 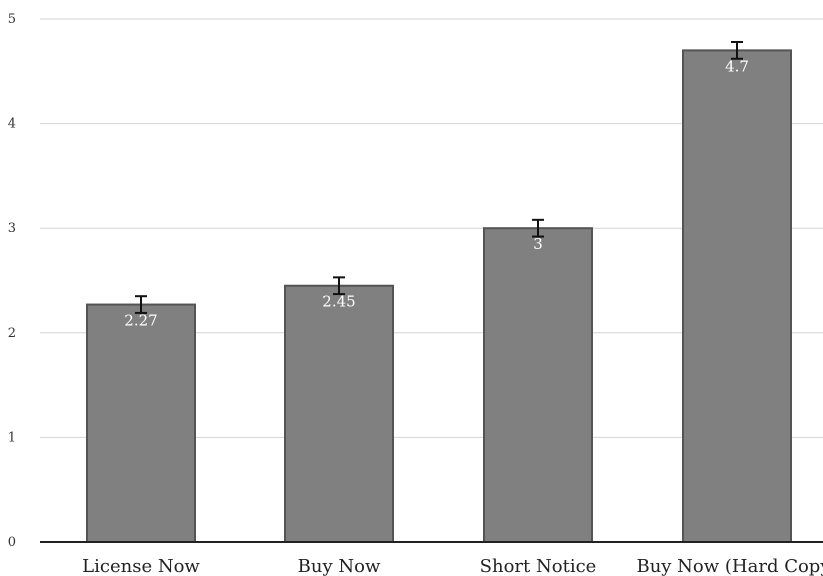 What do you see at coordinates (12, 542) in the screenshot?
I see `y-tick-label-0: 0` at bounding box center [12, 542].